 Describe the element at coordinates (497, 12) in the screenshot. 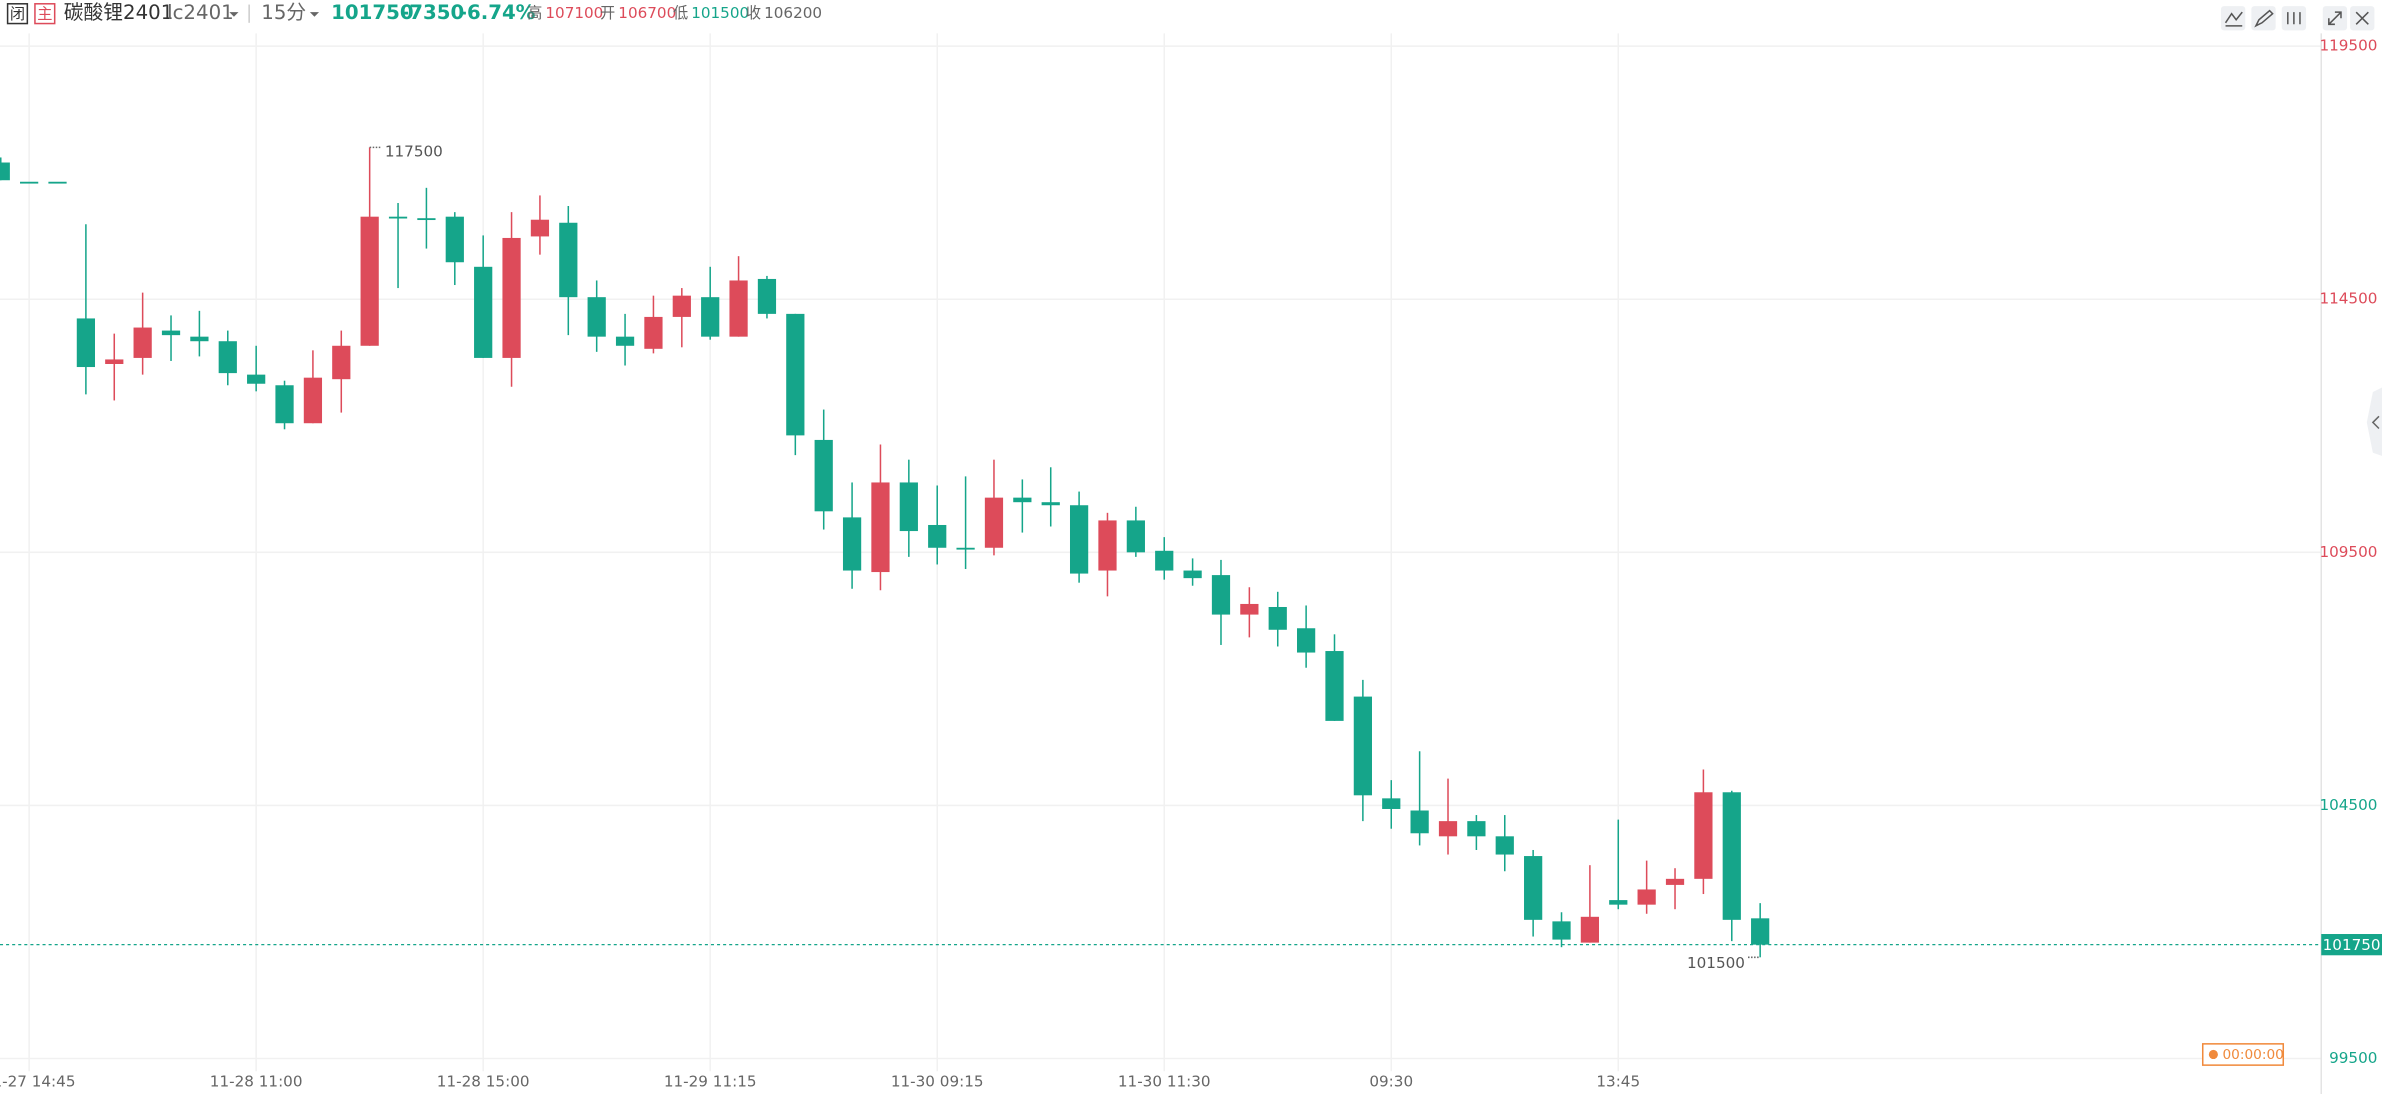

I see `price-change-pct: -6.74%` at that location.